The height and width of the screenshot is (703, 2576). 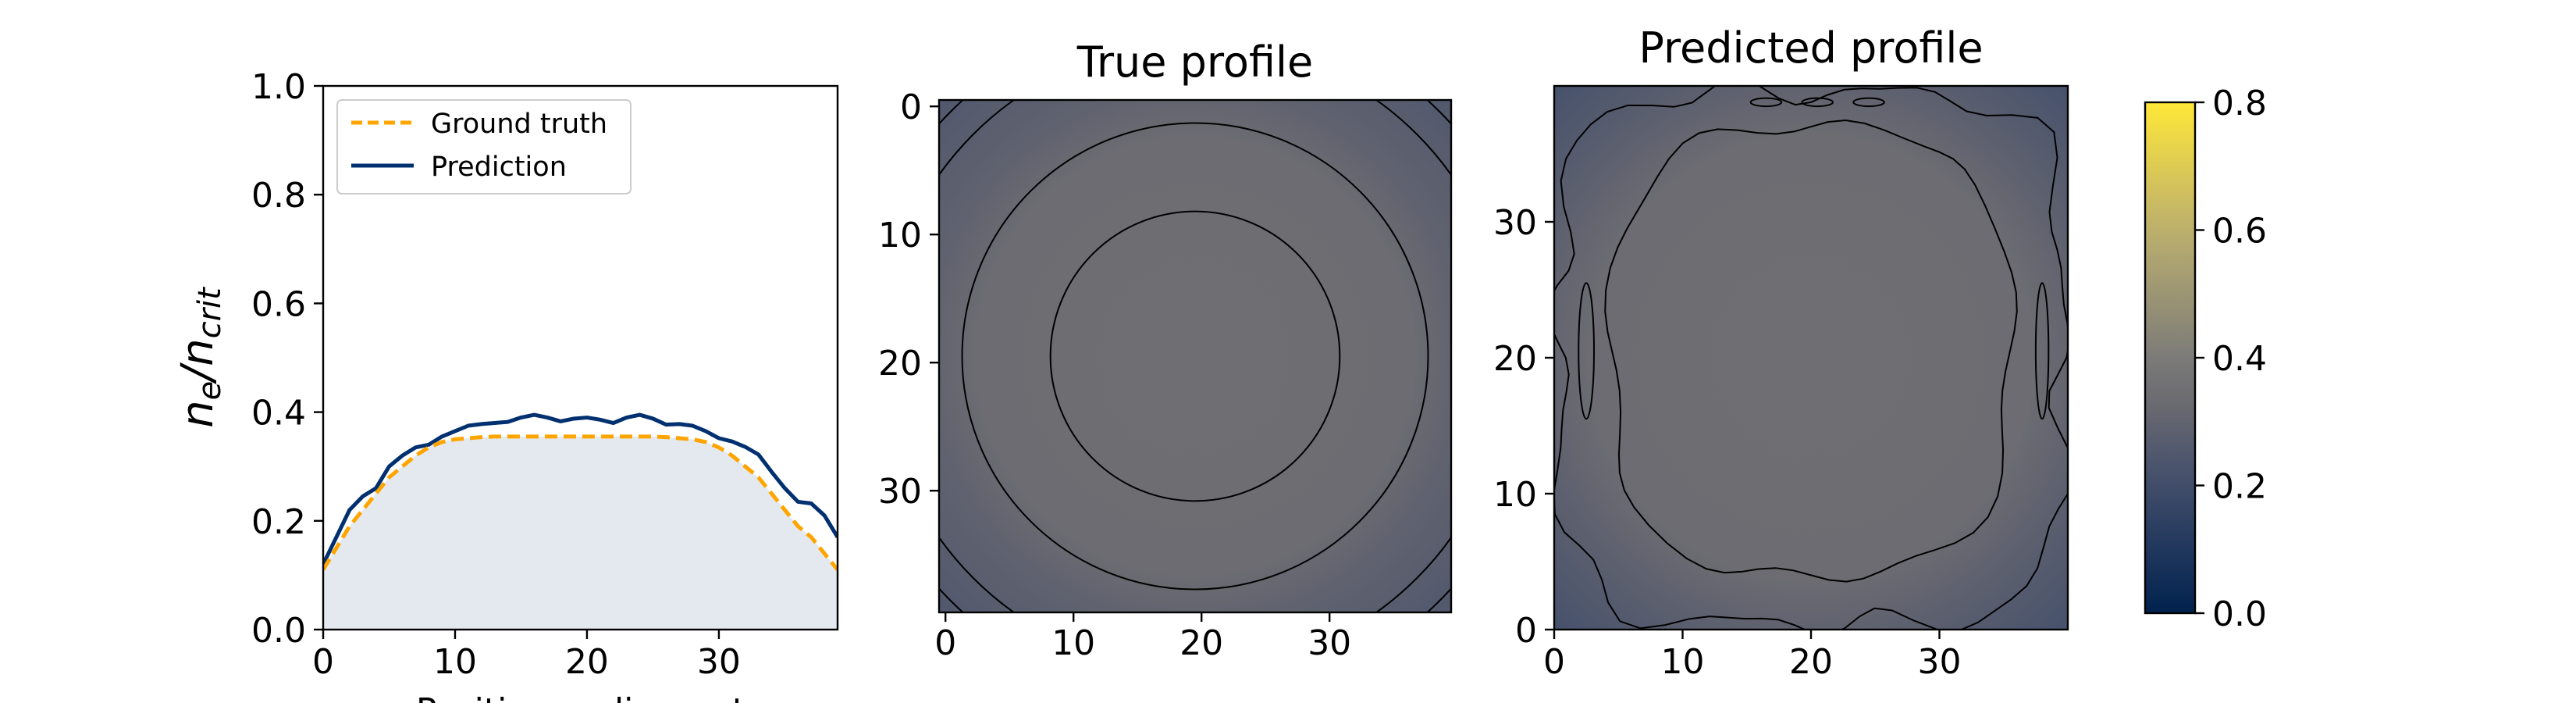 I want to click on legend: Ground truth Prediction, so click(x=484, y=146).